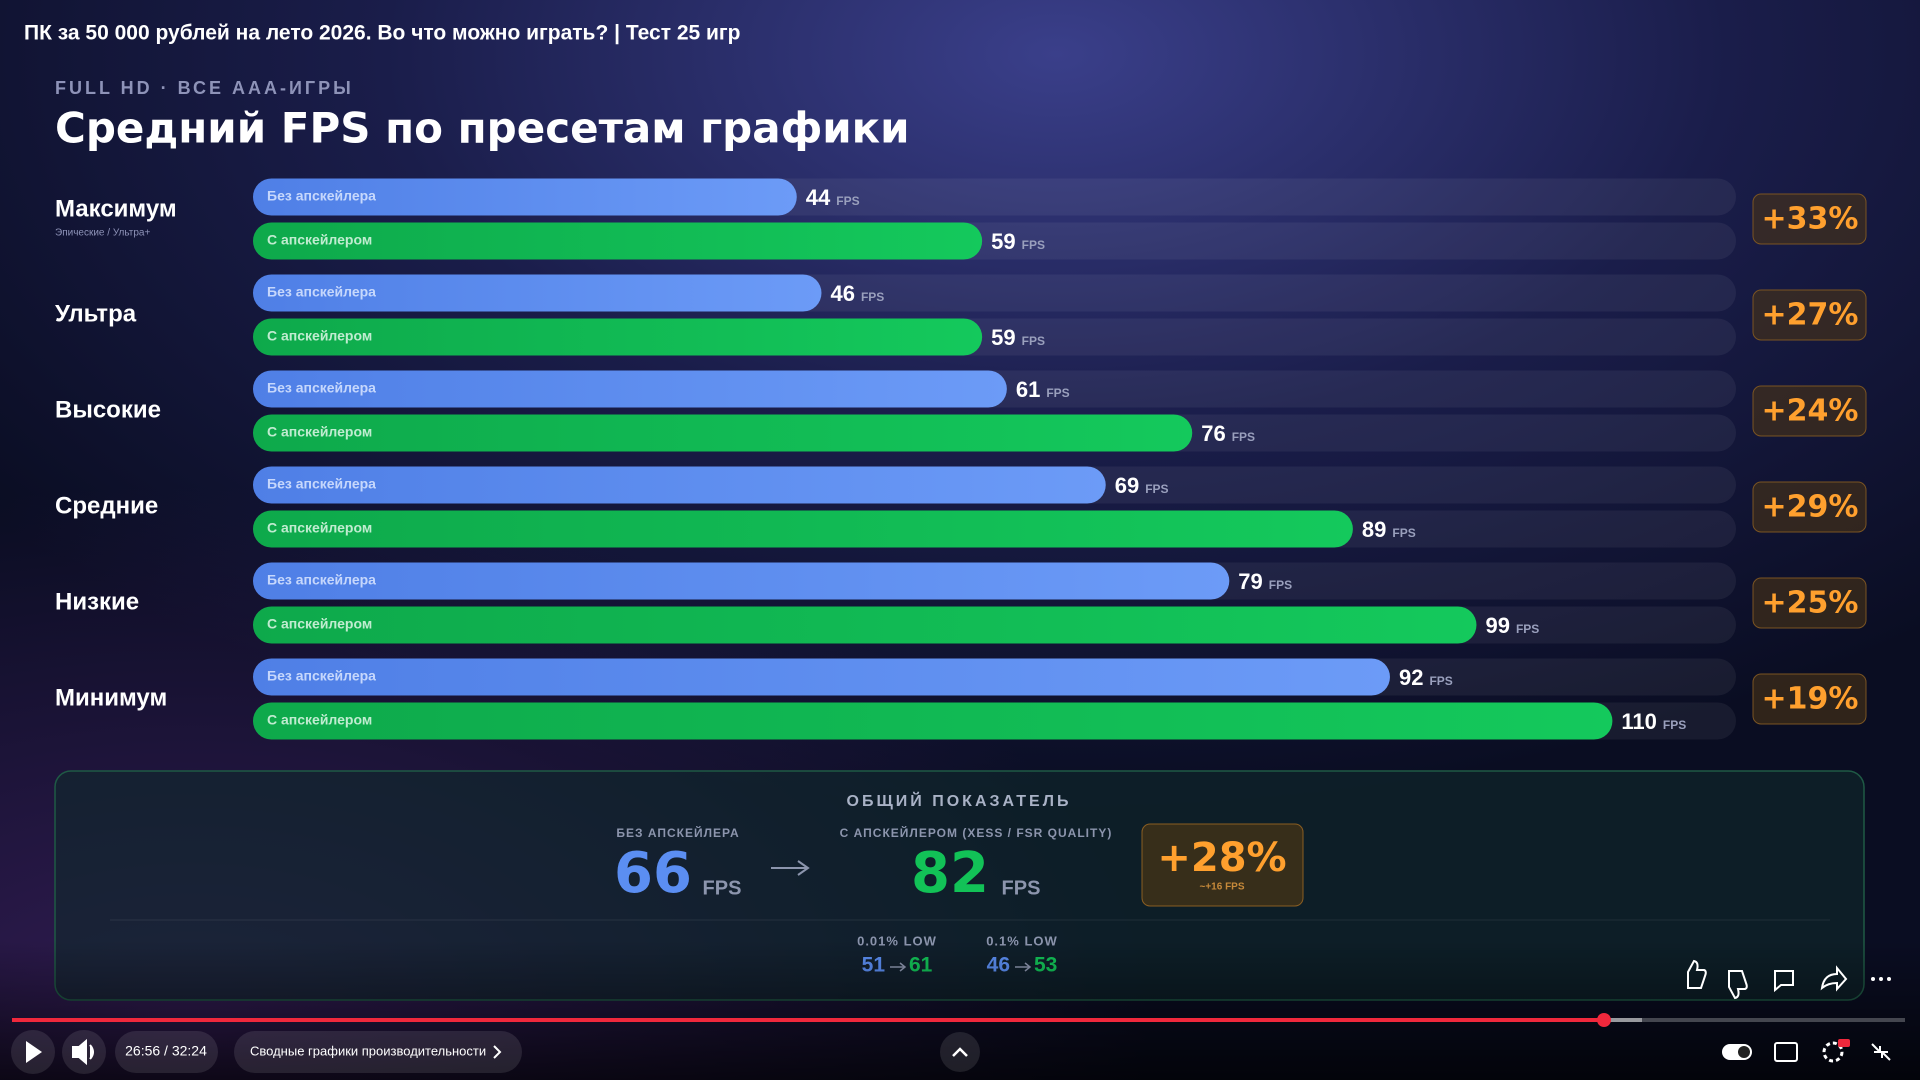 The width and height of the screenshot is (1920, 1080). I want to click on value-label: 99, so click(1497, 625).